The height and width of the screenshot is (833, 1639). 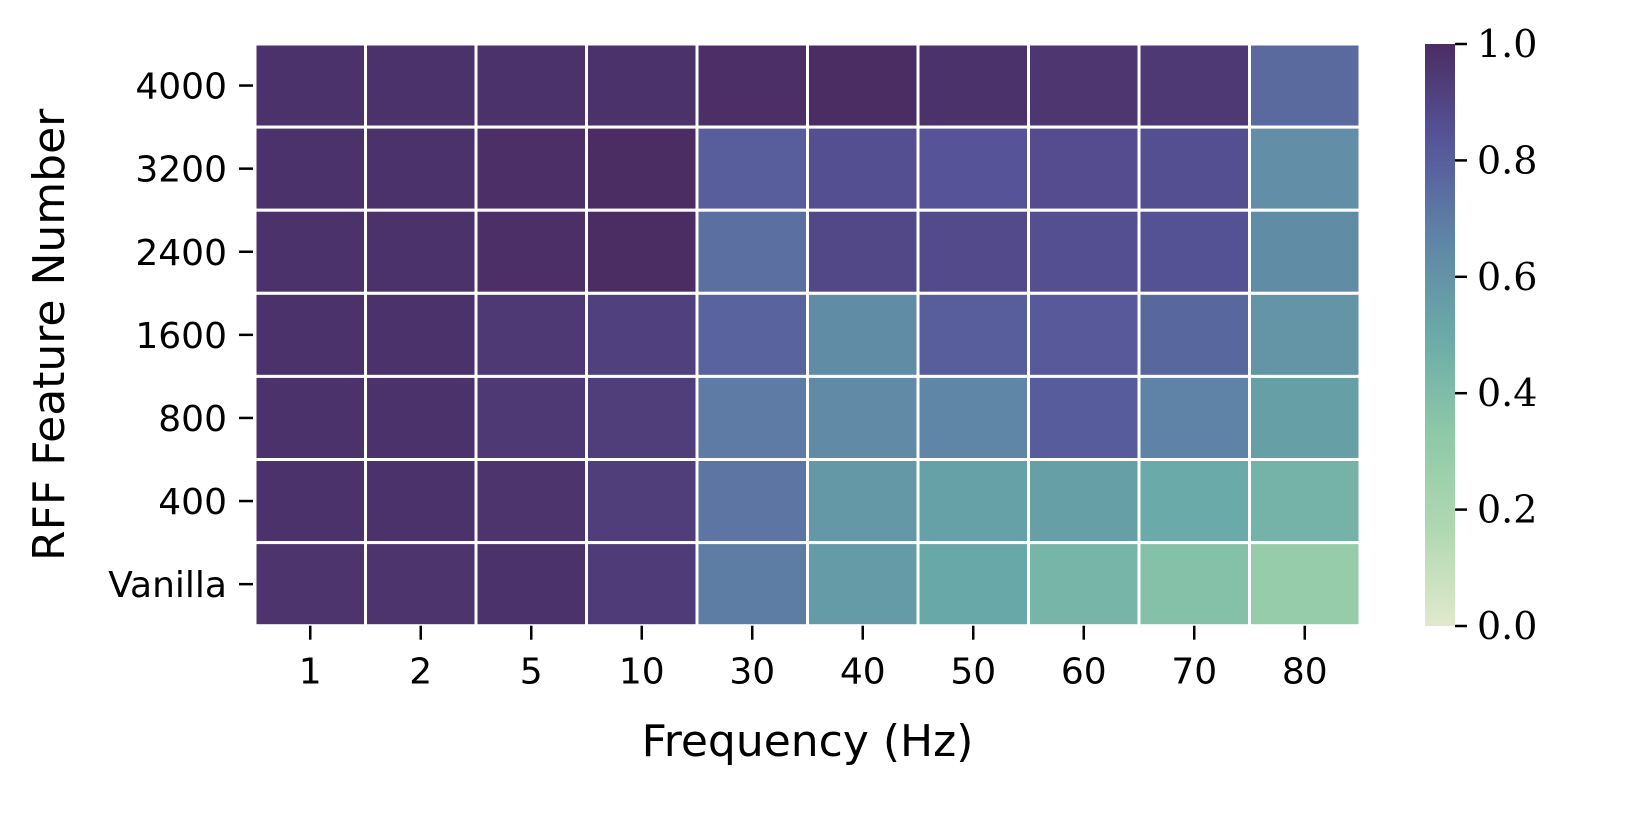 What do you see at coordinates (181, 253) in the screenshot?
I see `y-tick-label: 2400` at bounding box center [181, 253].